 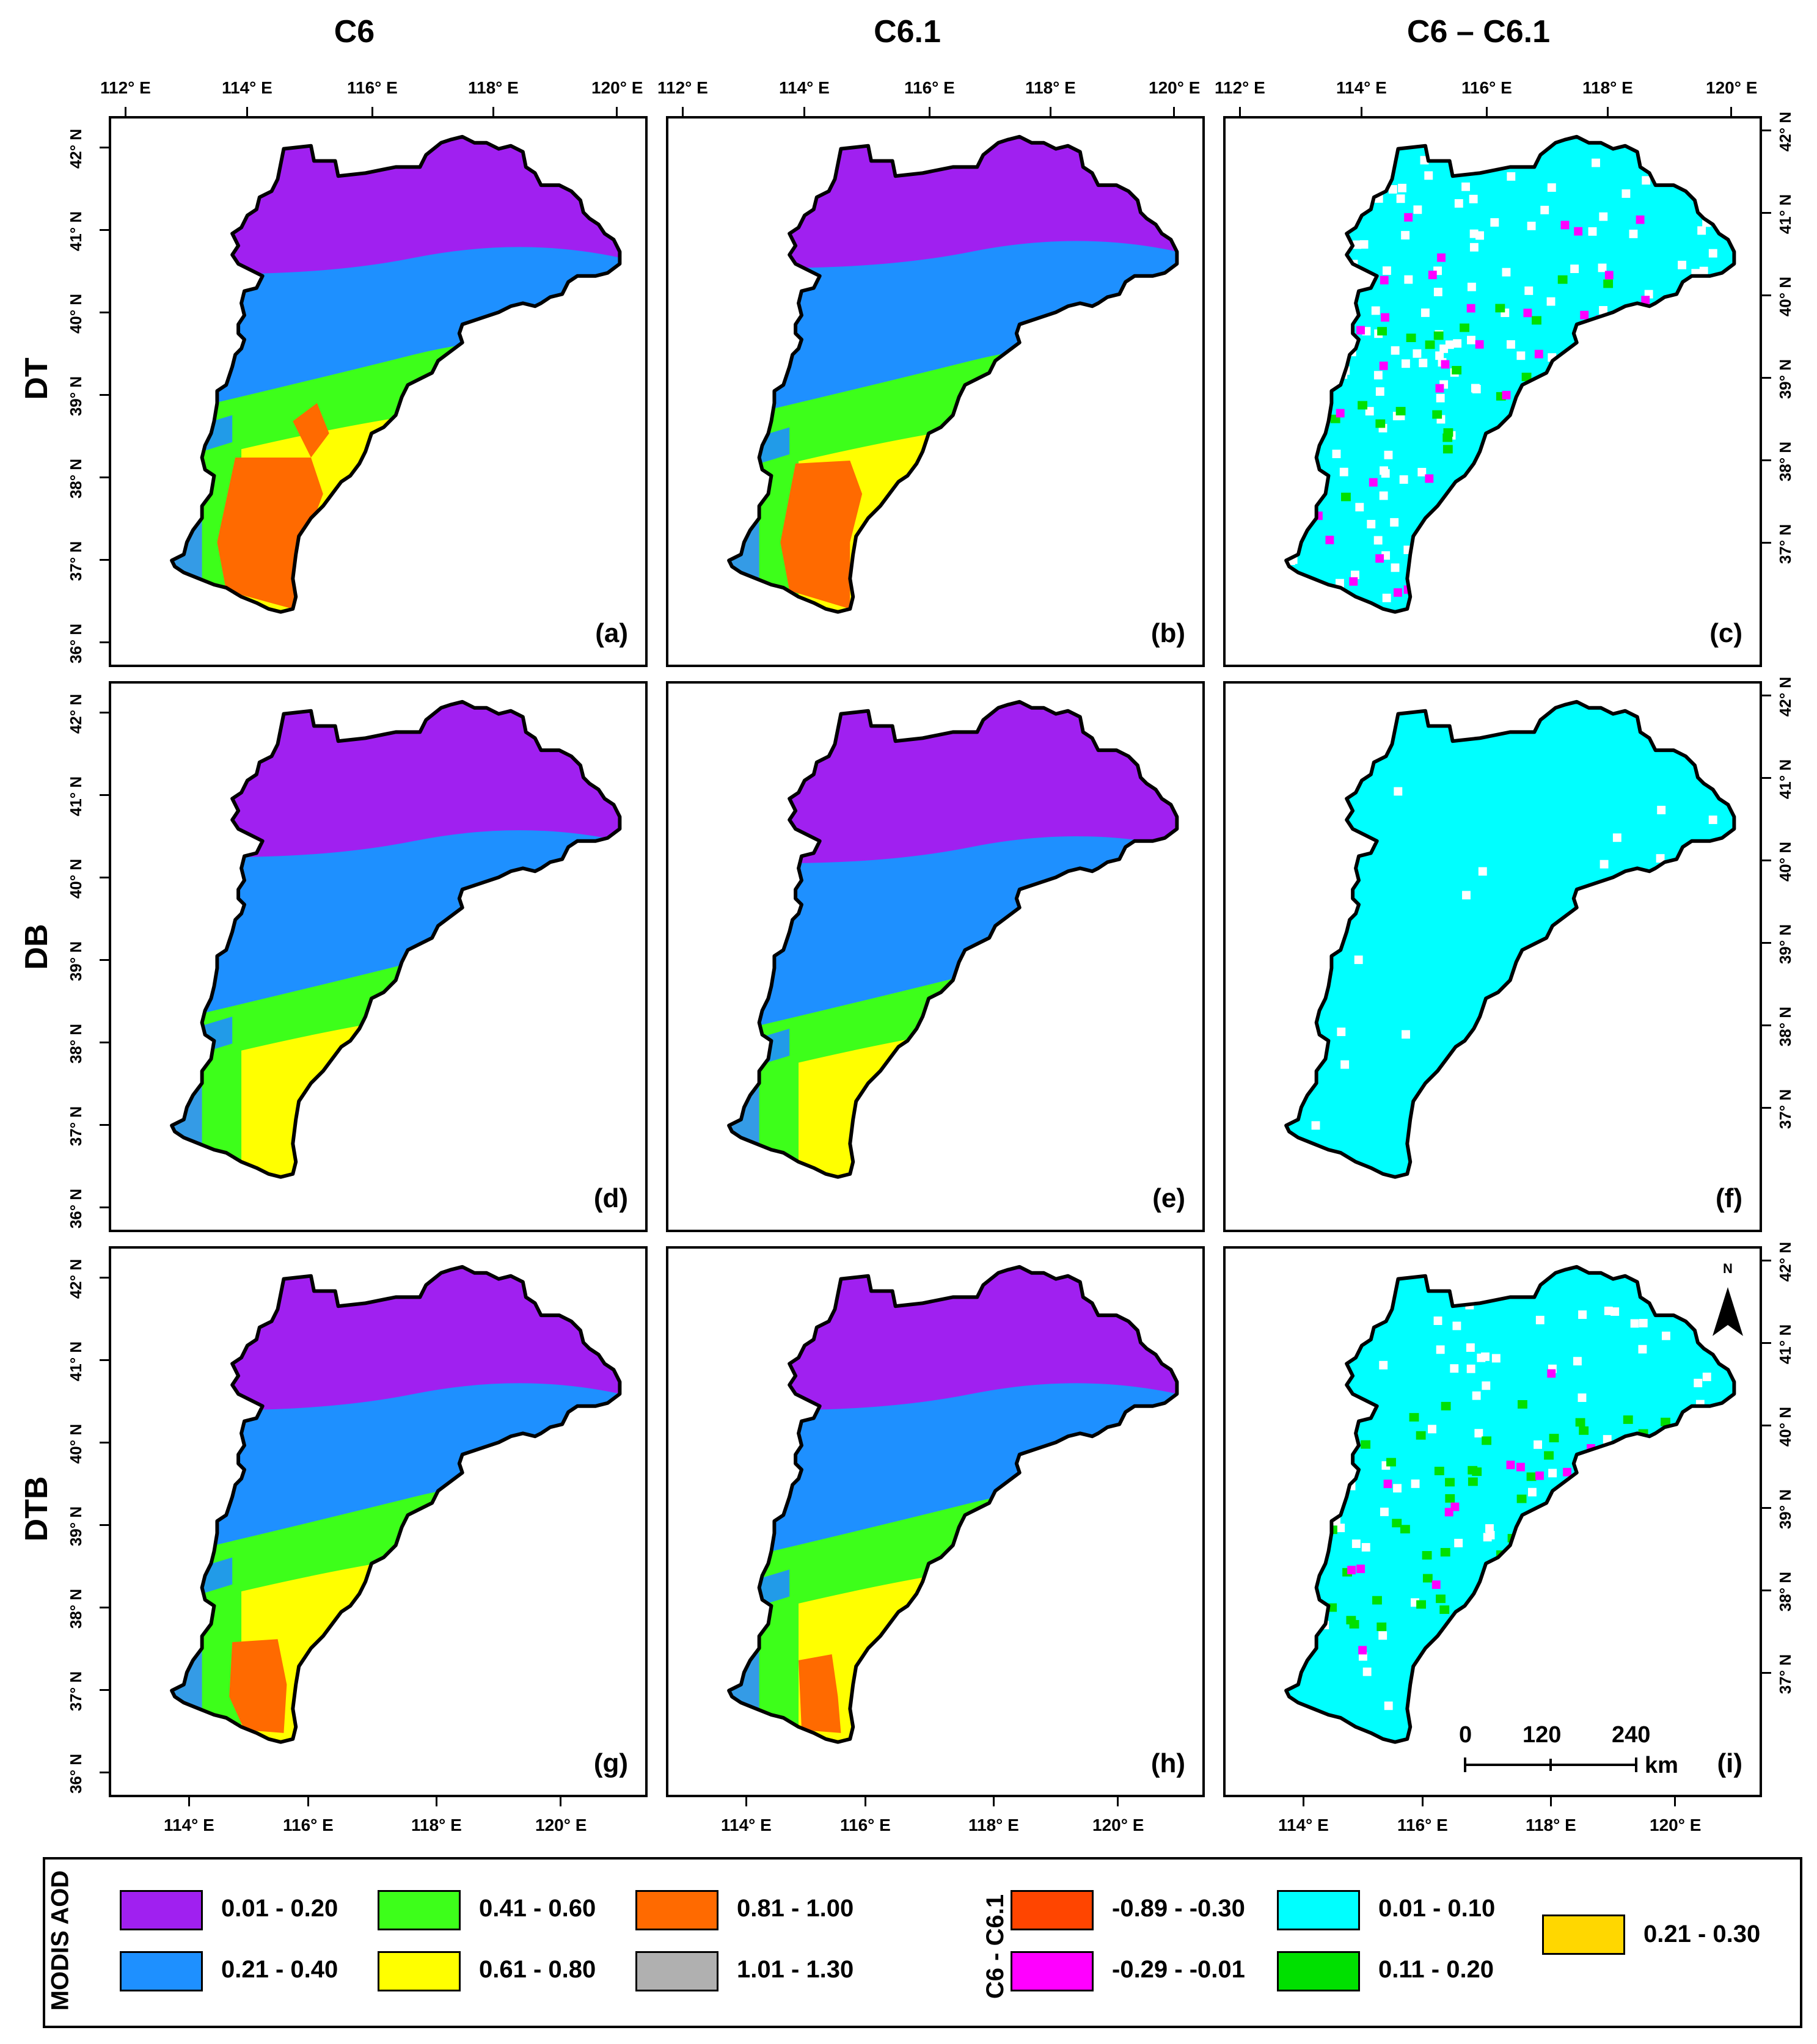 I want to click on lon-tick-bottom-1-1: 116° E, so click(x=865, y=1825).